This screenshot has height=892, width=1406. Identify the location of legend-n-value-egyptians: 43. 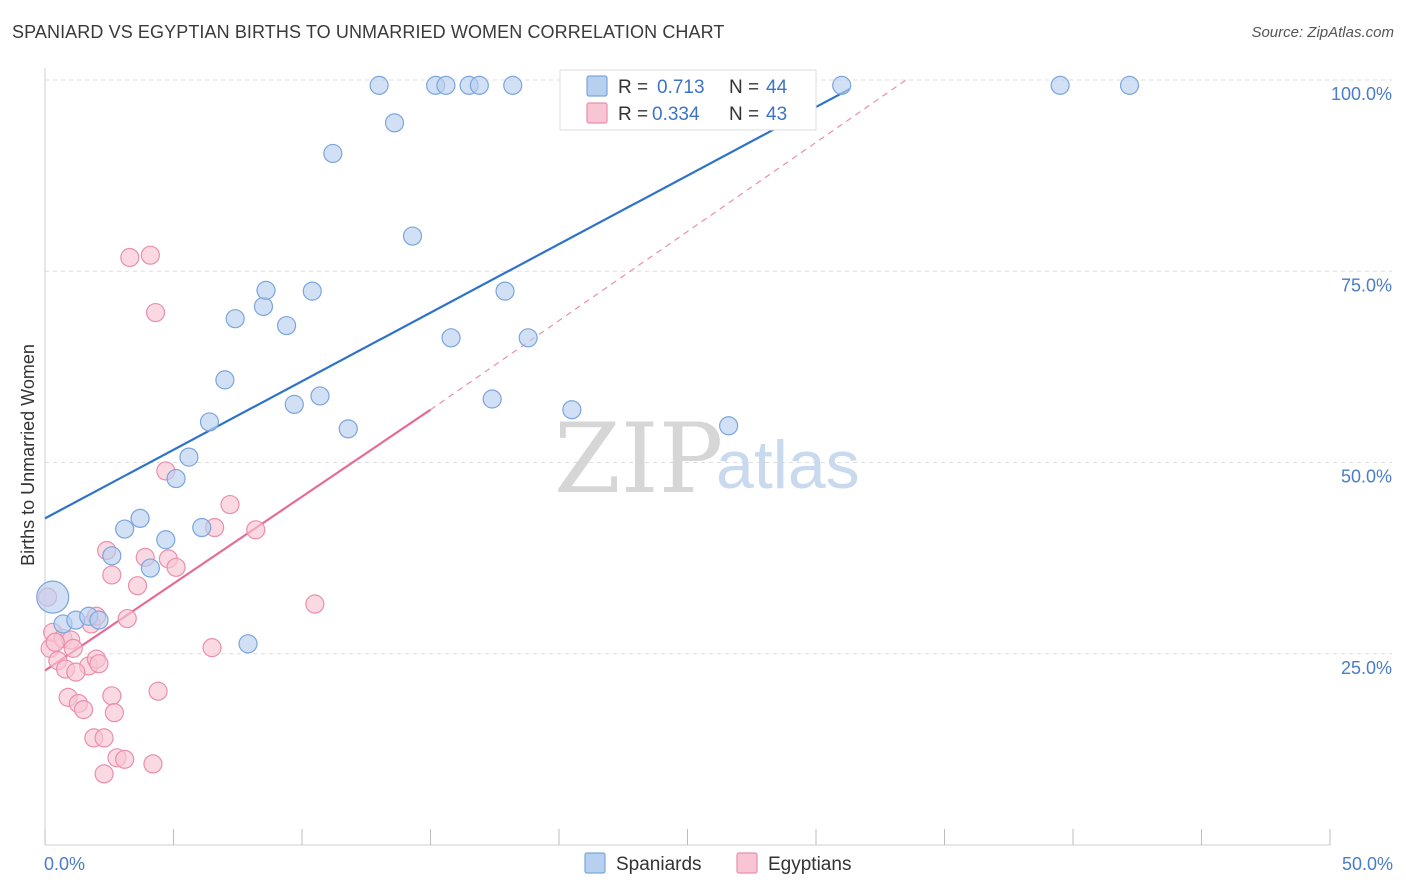
(776, 114).